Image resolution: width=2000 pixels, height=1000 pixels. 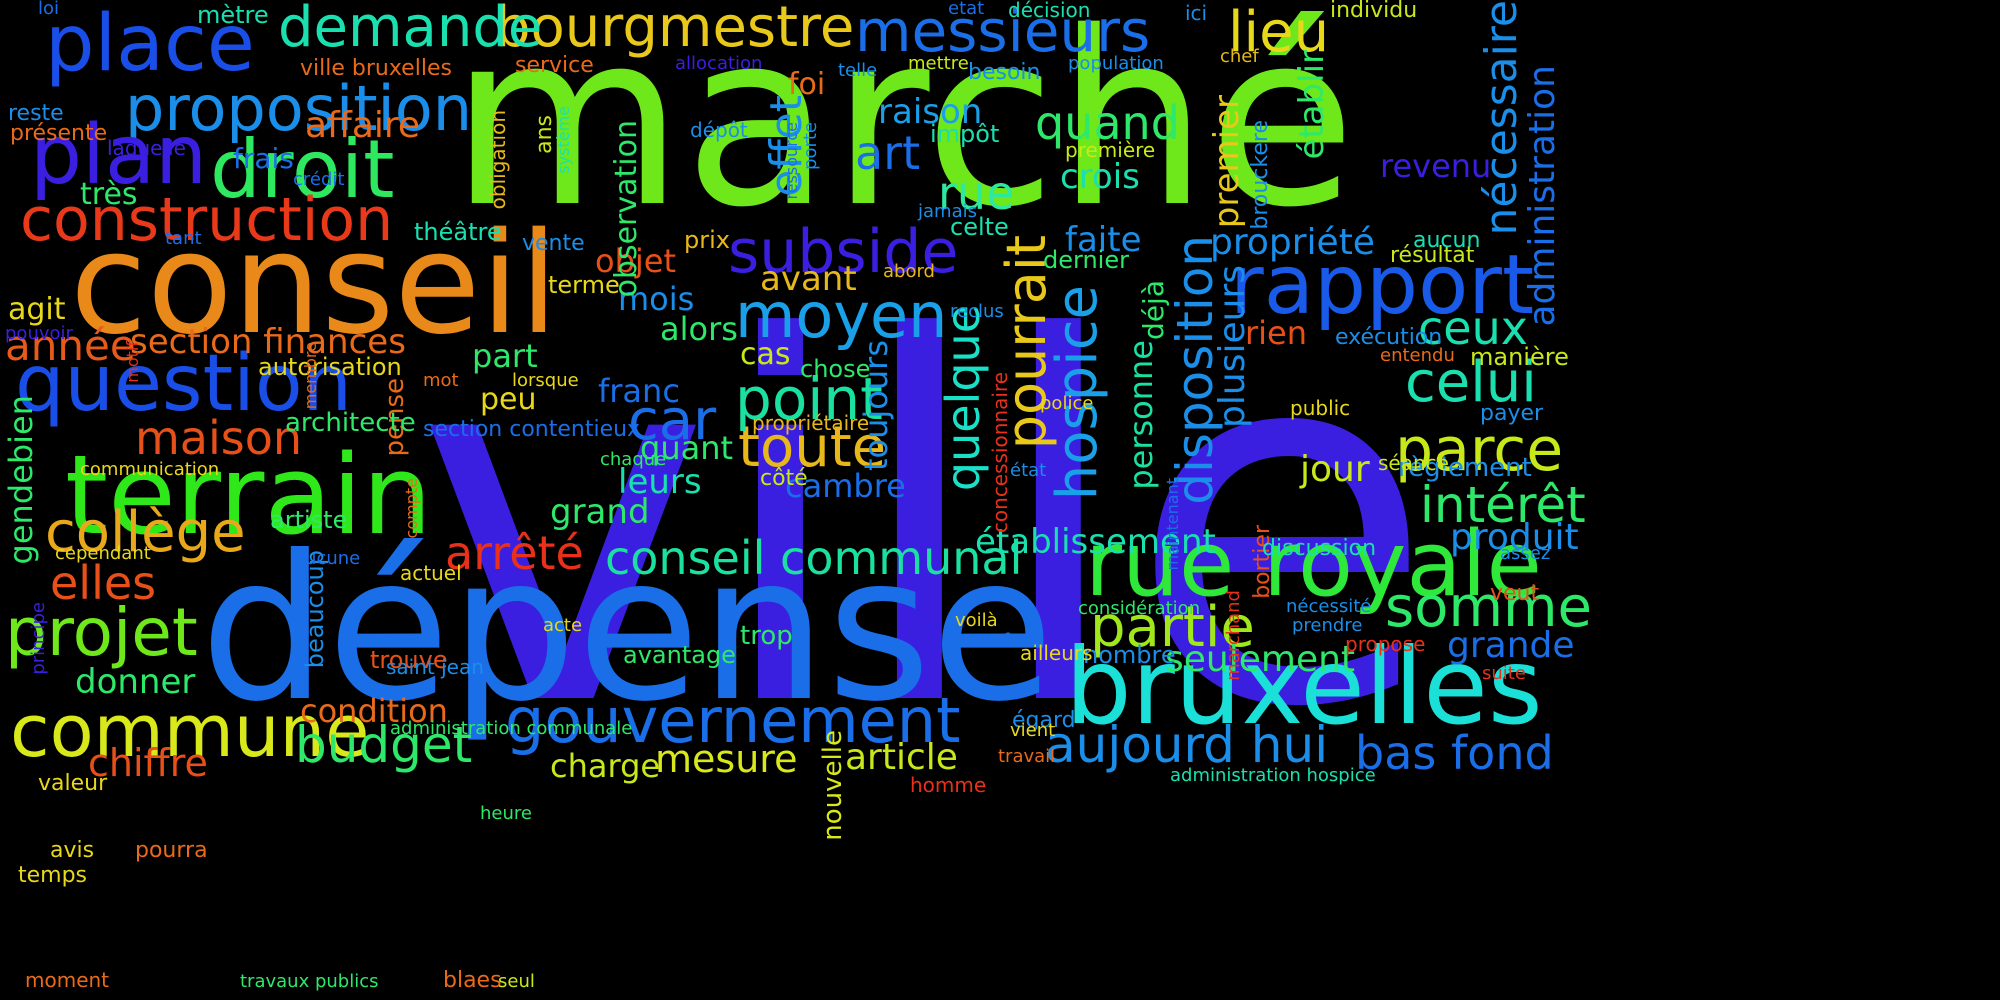 What do you see at coordinates (1233, 635) in the screenshot?
I see `word-marchand: marchand` at bounding box center [1233, 635].